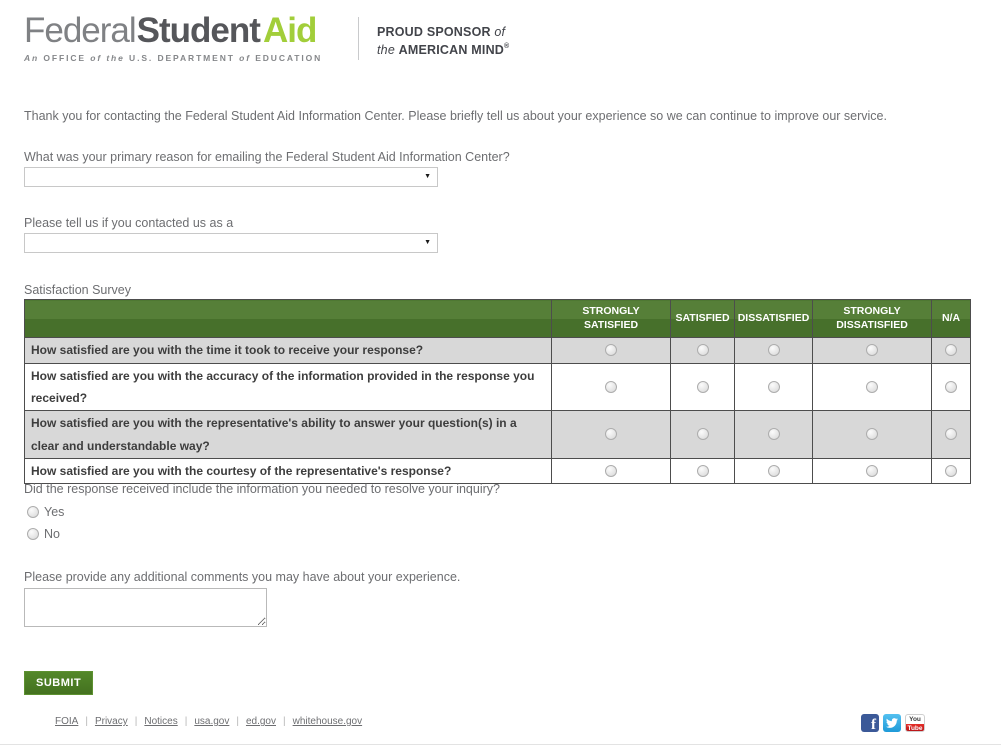 Image resolution: width=1001 pixels, height=745 pixels. Describe the element at coordinates (289, 30) in the screenshot. I see `logo-aid: Aid` at that location.